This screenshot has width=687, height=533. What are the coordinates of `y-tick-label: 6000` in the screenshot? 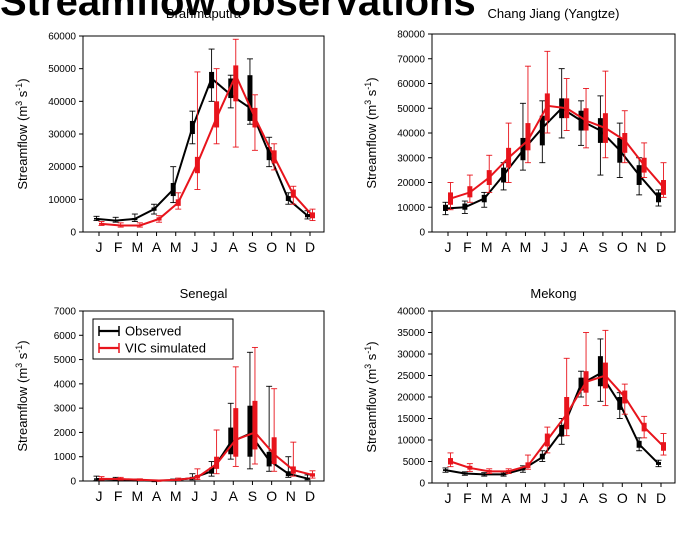 It's located at (65, 336).